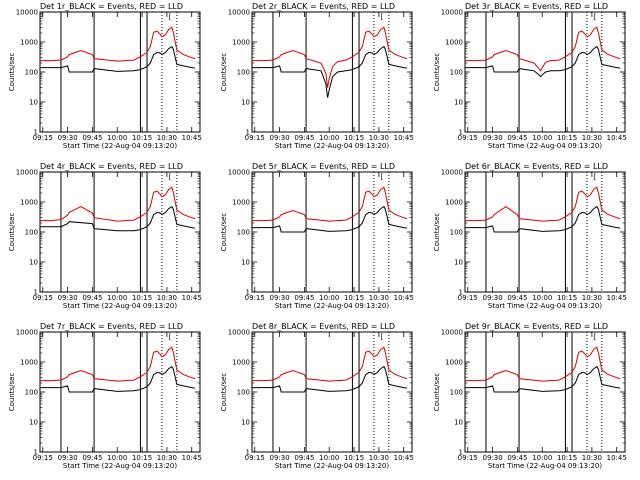 The width and height of the screenshot is (640, 480). What do you see at coordinates (536, 326) in the screenshot?
I see `panel-title: Det 9r_BLACK = Events, RED = LLD` at bounding box center [536, 326].